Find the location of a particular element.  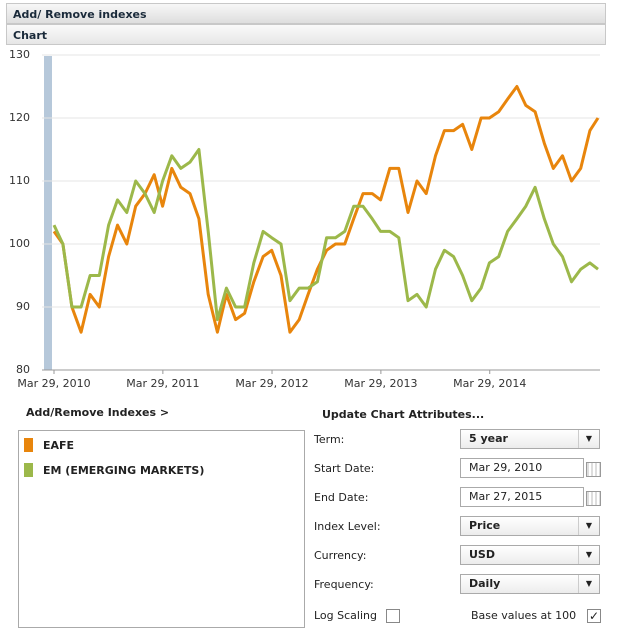

field-label: Frequency: is located at coordinates (344, 584).